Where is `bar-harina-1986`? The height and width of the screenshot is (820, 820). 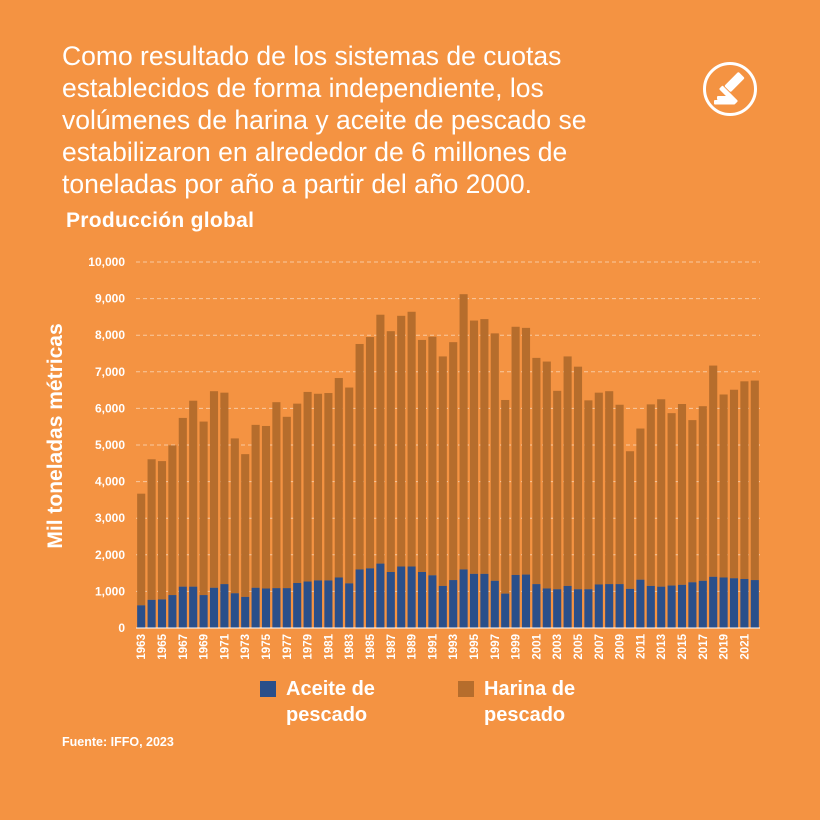
bar-harina-1986 is located at coordinates (380, 439).